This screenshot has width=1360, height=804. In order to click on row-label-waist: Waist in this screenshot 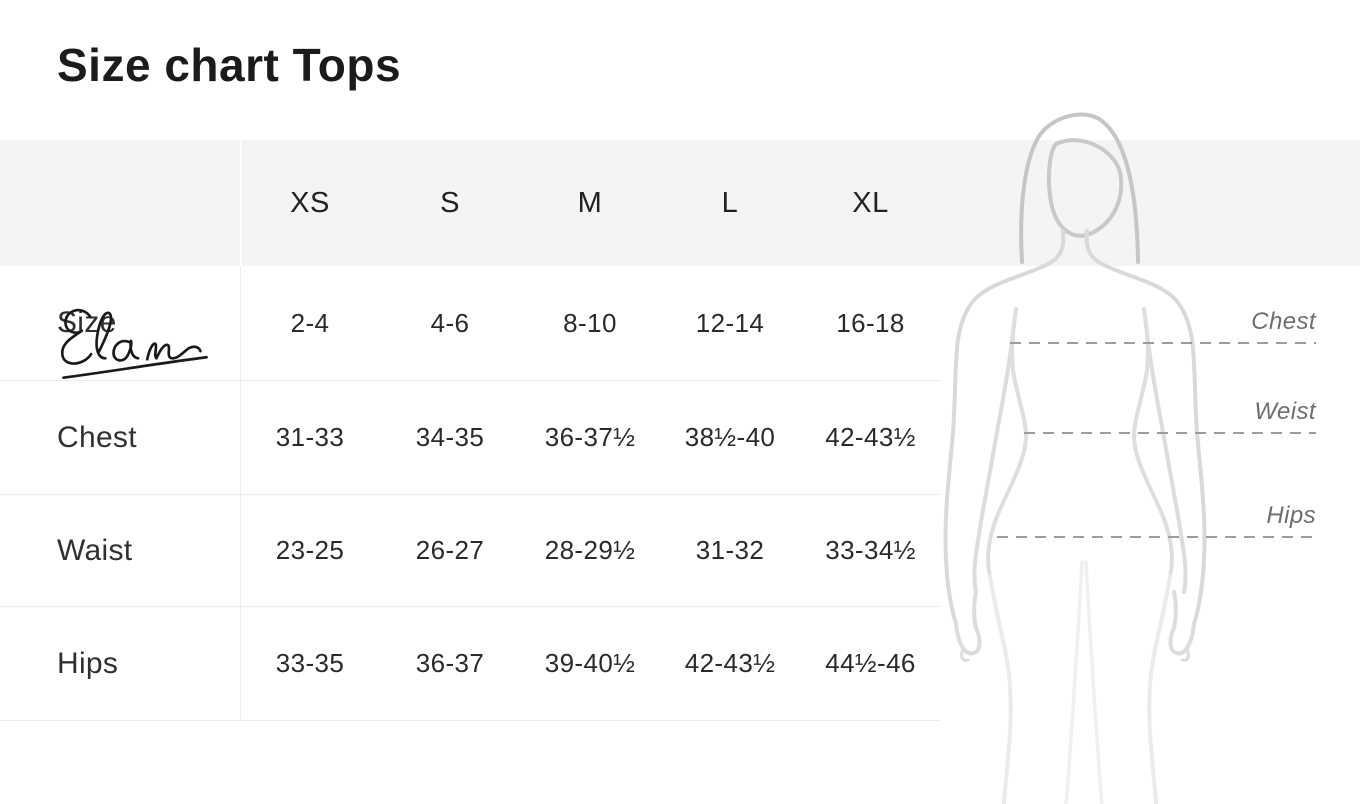, I will do `click(95, 550)`.